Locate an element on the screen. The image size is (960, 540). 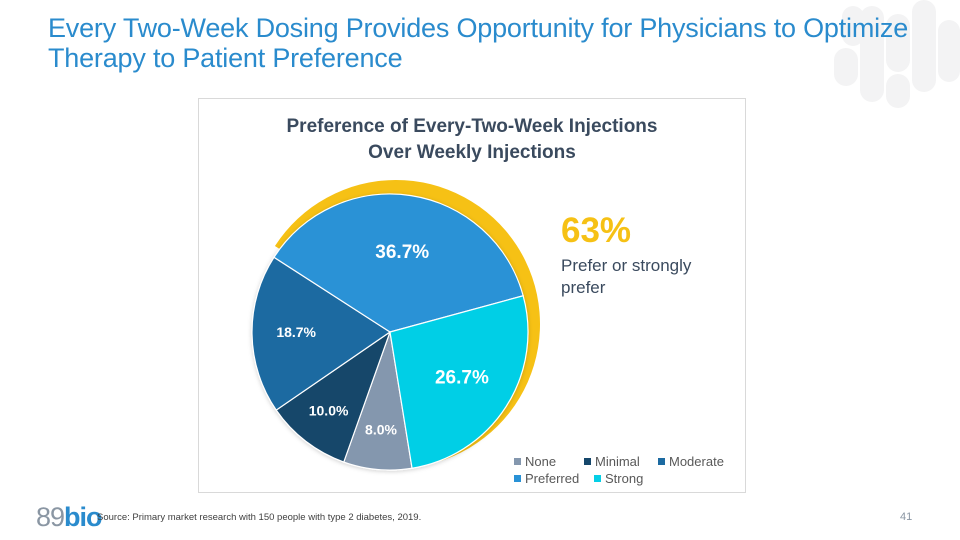
preference-callout: 63% Prefer or strongly prefer is located at coordinates (636, 255).